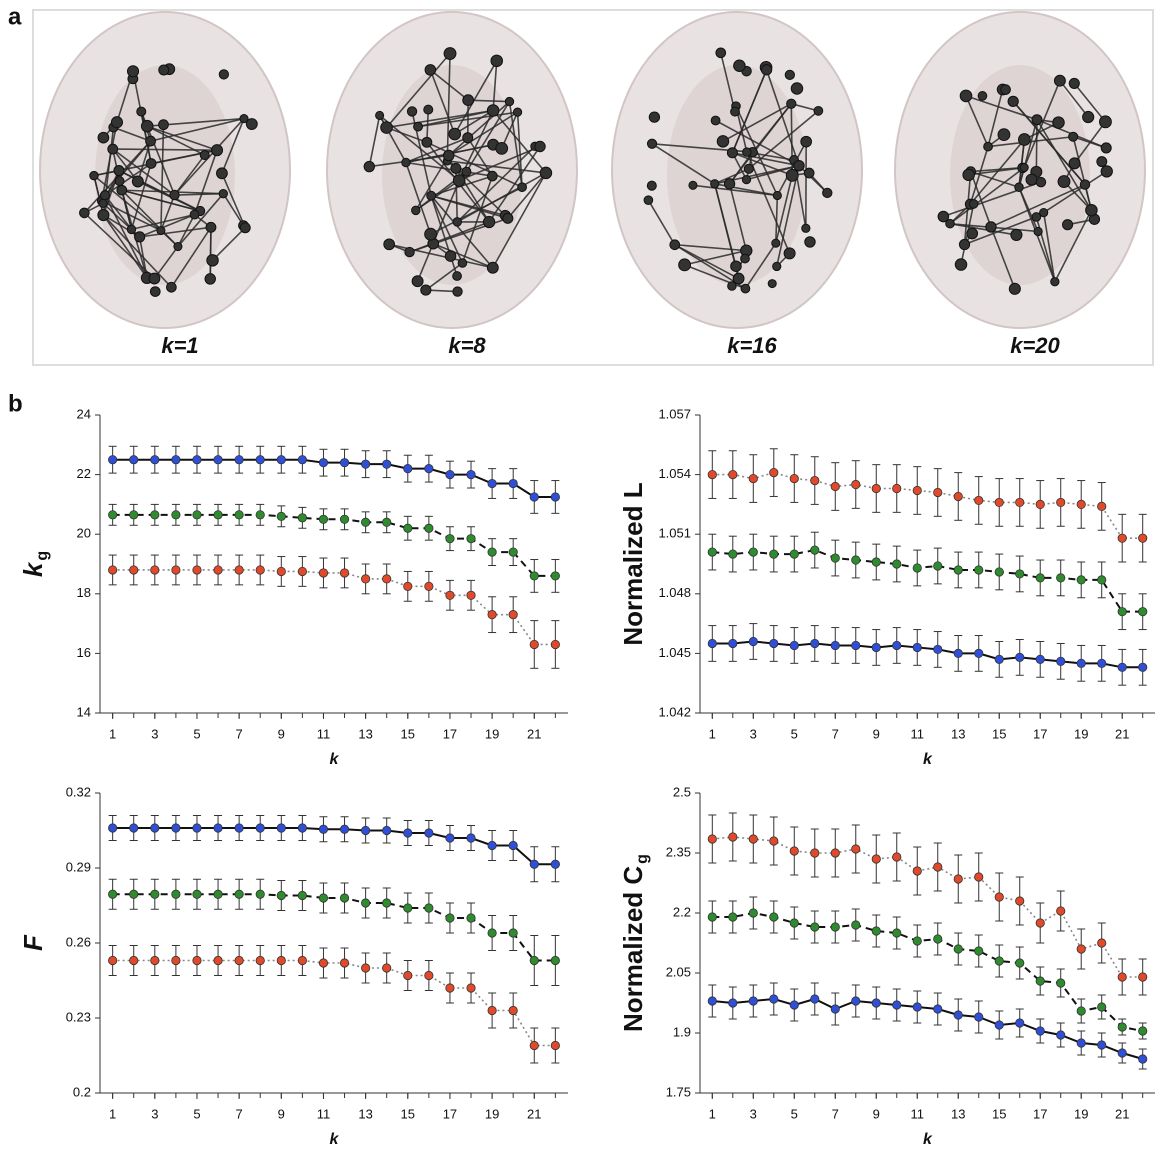 The image size is (1156, 1150). I want to click on x-tick-label: 7, so click(239, 733).